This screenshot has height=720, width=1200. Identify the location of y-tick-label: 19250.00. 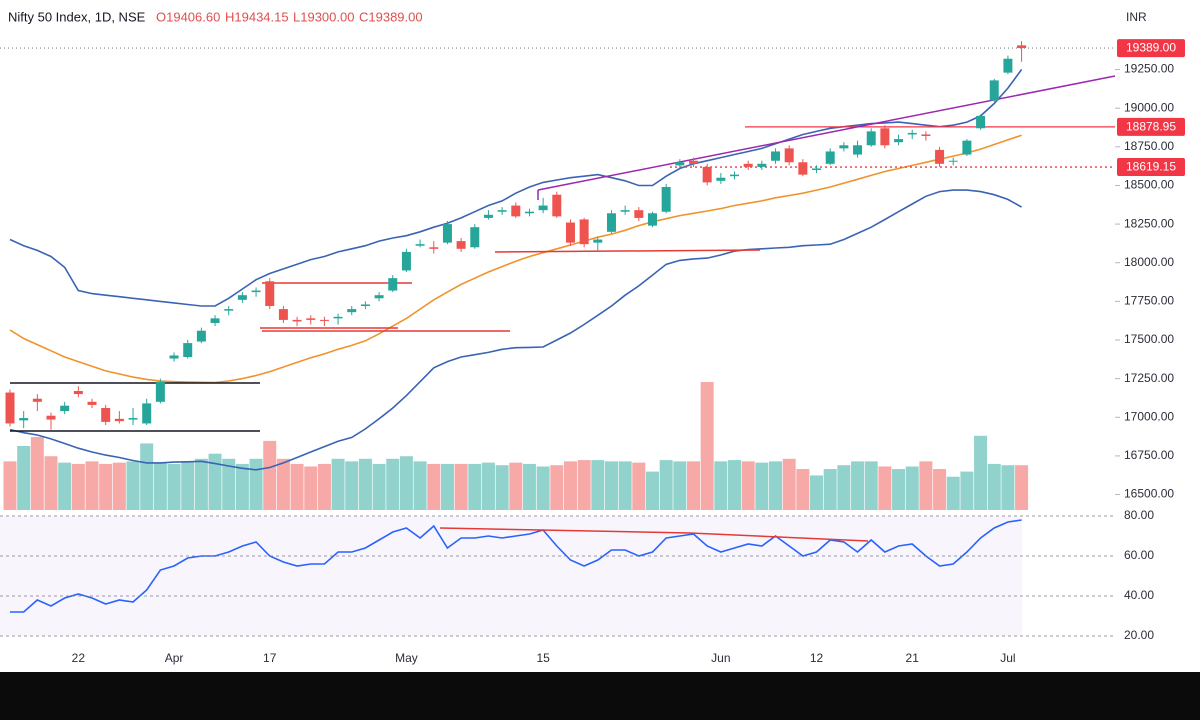
(1149, 69).